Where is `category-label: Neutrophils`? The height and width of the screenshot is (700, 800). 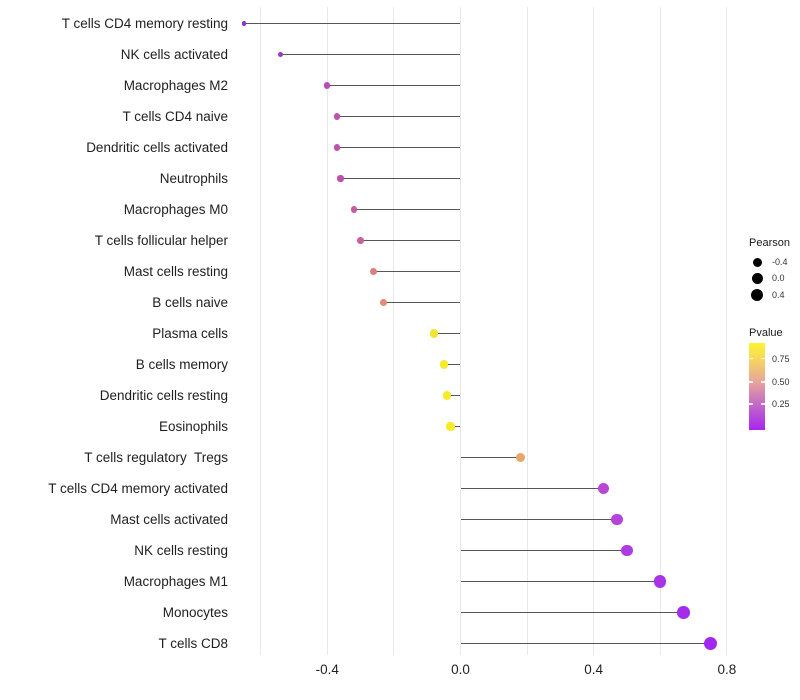 category-label: Neutrophils is located at coordinates (193, 178).